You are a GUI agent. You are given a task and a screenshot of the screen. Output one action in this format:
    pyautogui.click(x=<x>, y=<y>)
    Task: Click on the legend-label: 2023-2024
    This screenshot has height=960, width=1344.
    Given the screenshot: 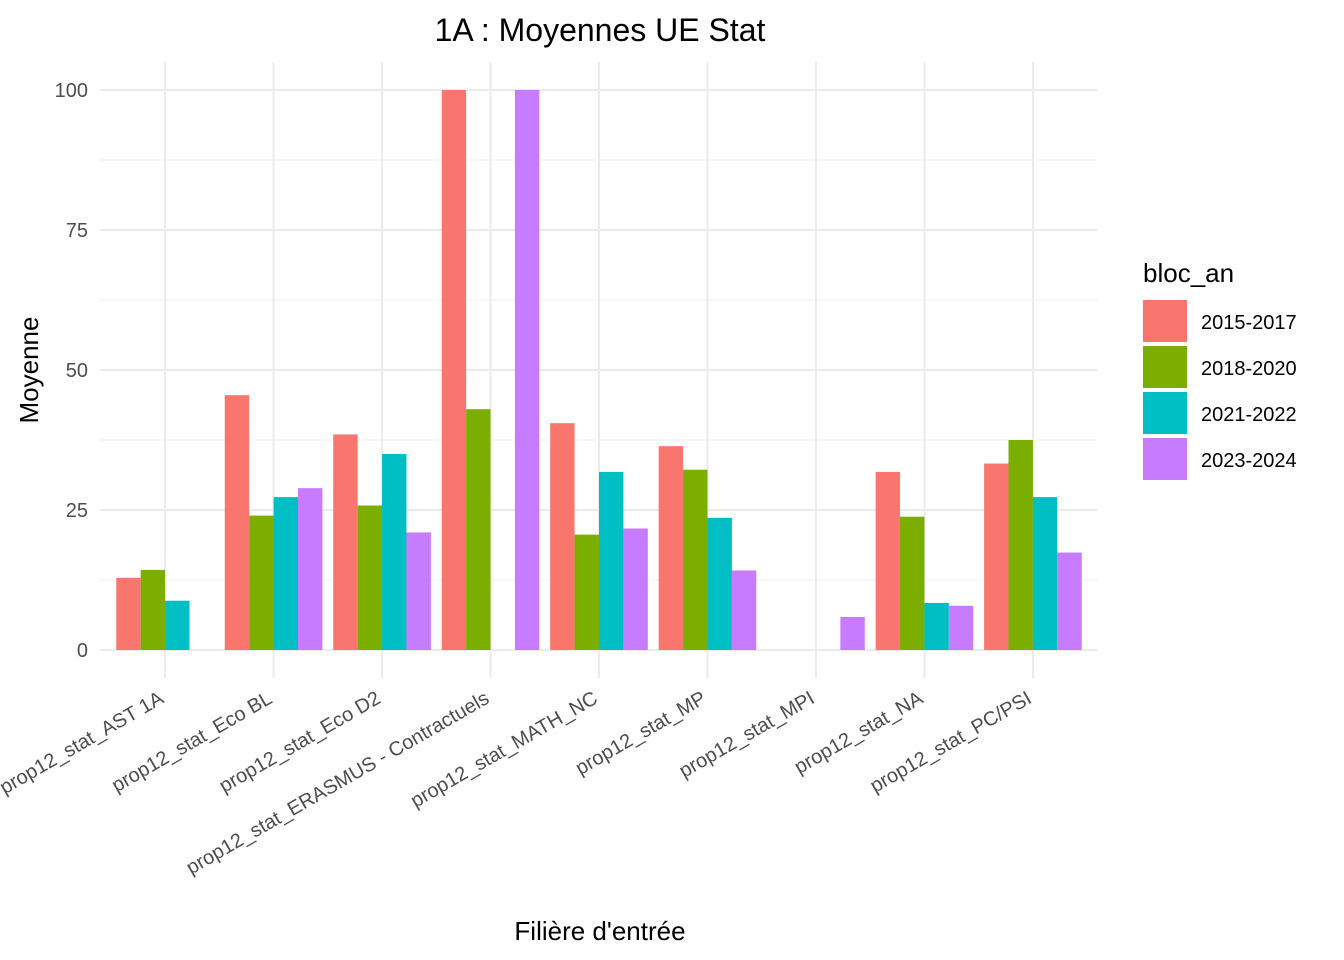 What is the action you would take?
    pyautogui.click(x=1249, y=461)
    